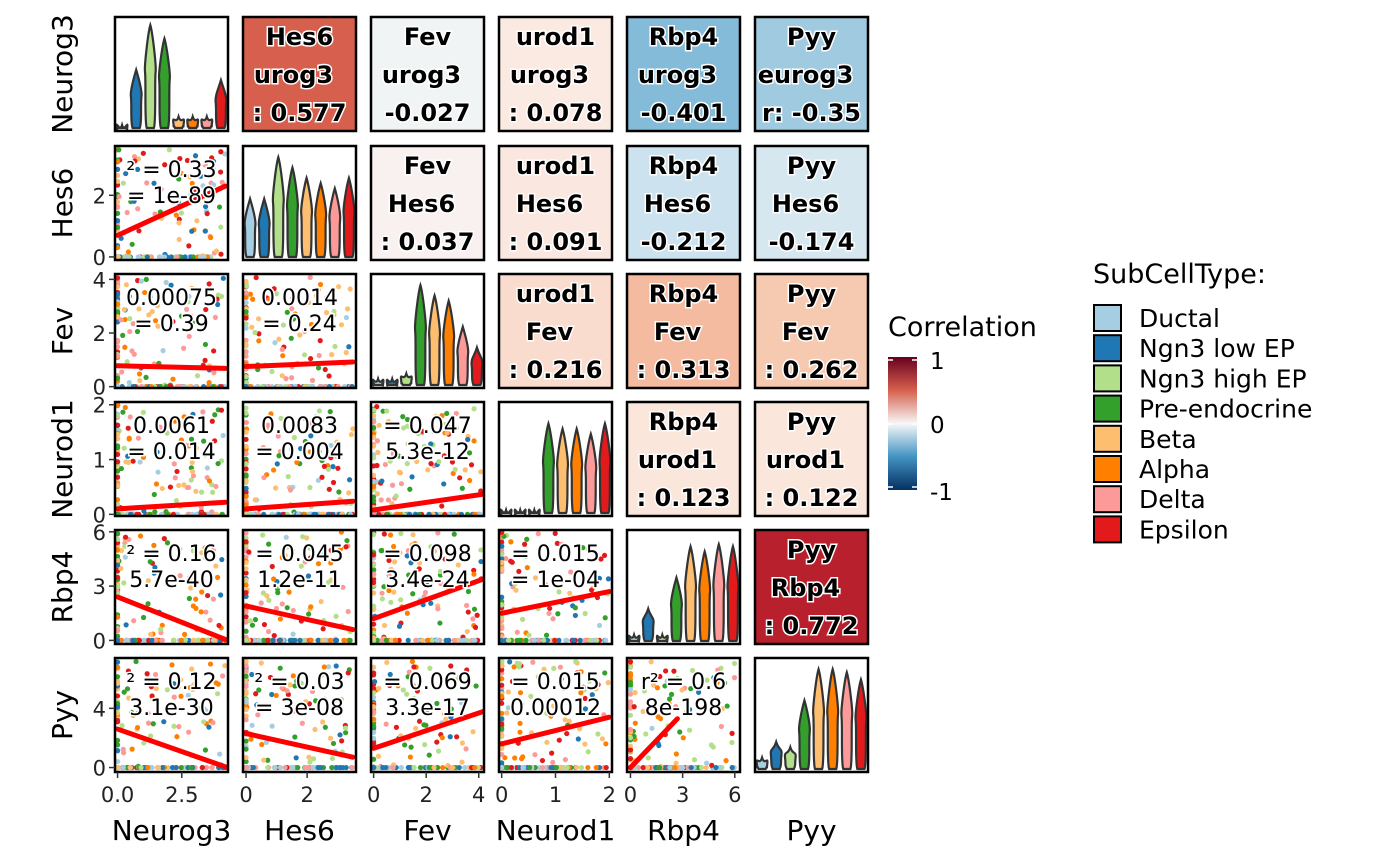 The width and height of the screenshot is (1400, 866). What do you see at coordinates (99, 587) in the screenshot?
I see `y-tick-label: 3` at bounding box center [99, 587].